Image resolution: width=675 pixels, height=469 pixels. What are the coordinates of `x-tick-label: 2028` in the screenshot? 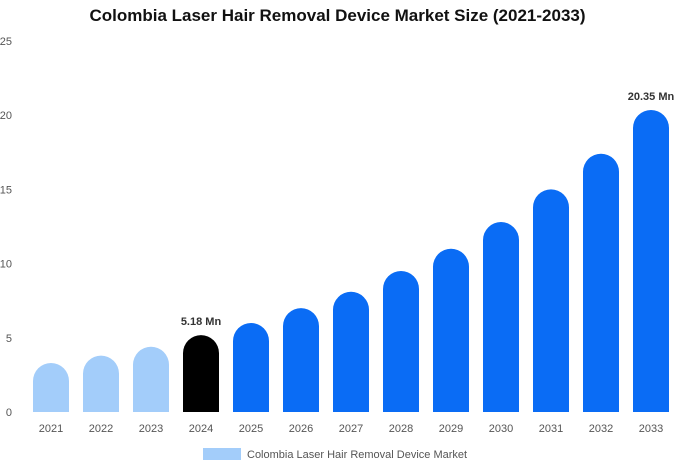 It's located at (401, 429).